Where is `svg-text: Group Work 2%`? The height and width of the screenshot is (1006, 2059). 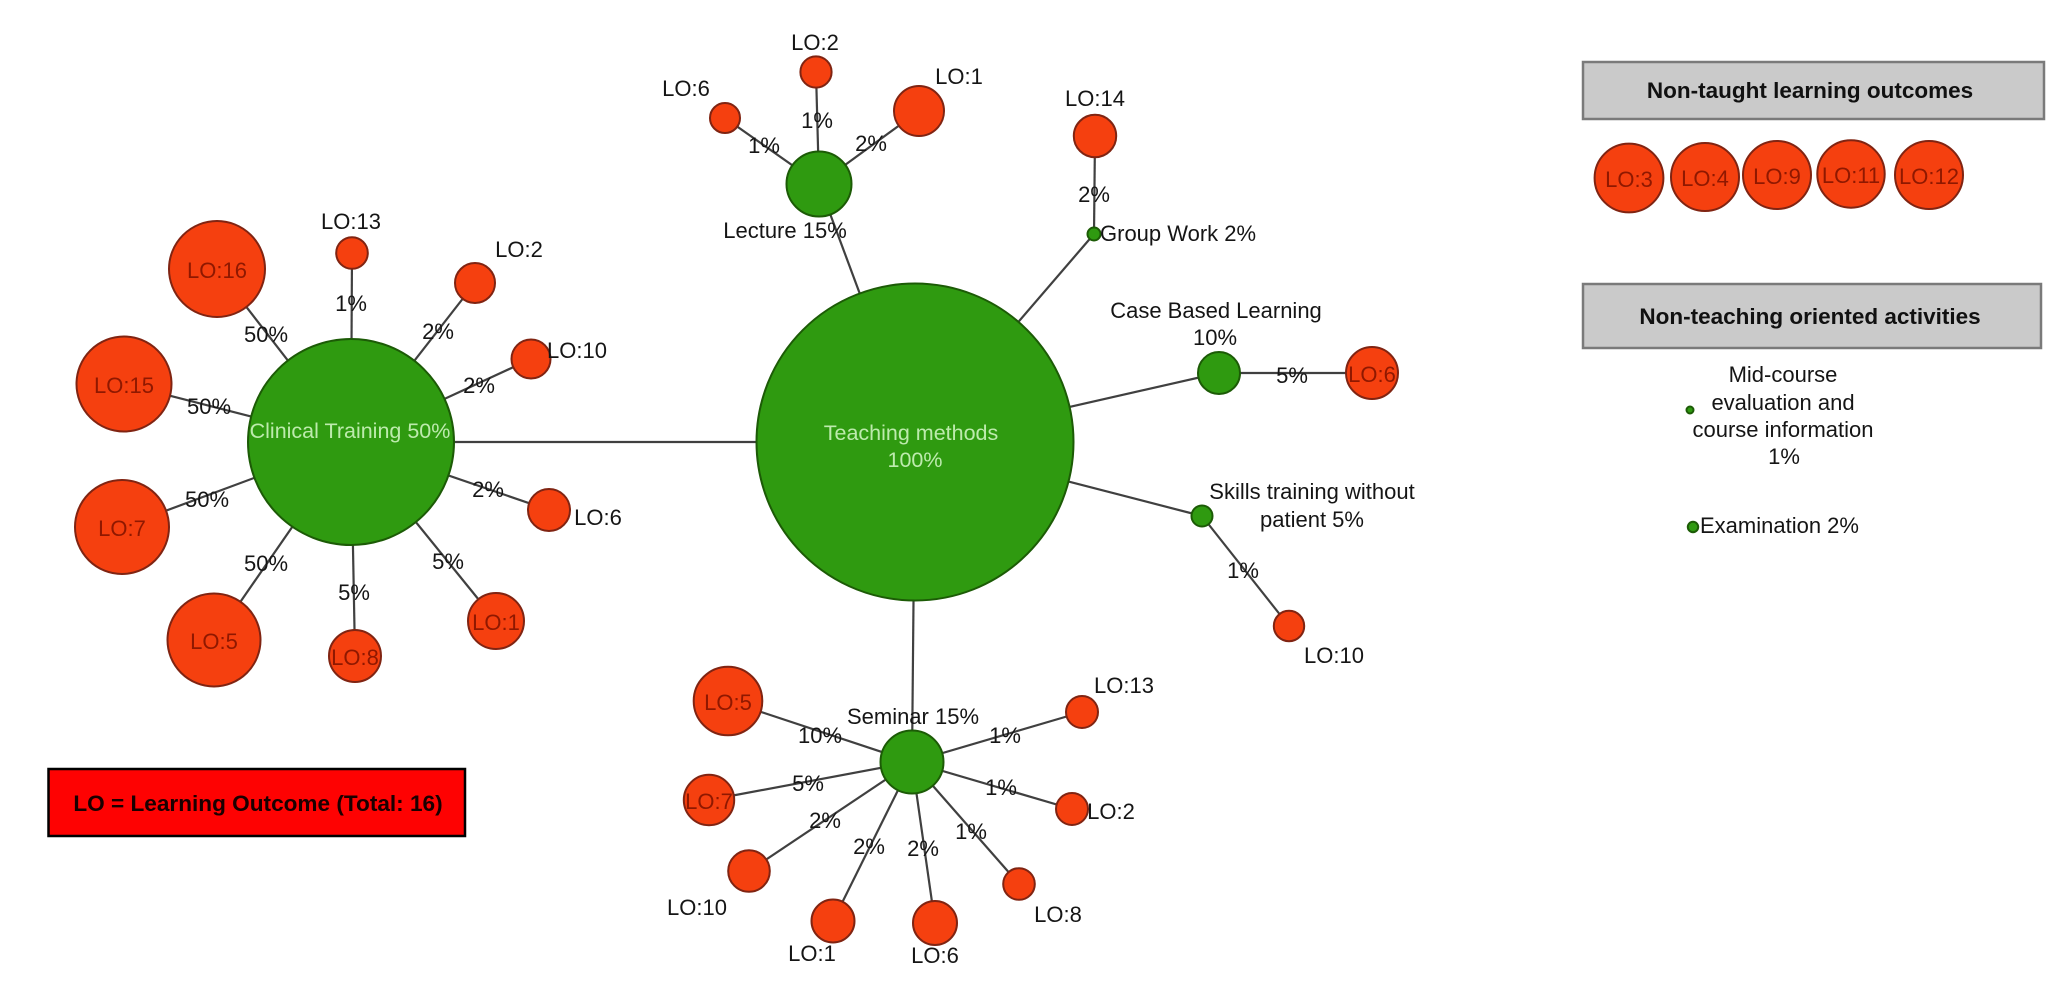
svg-text: Group Work 2% is located at coordinates (1178, 233).